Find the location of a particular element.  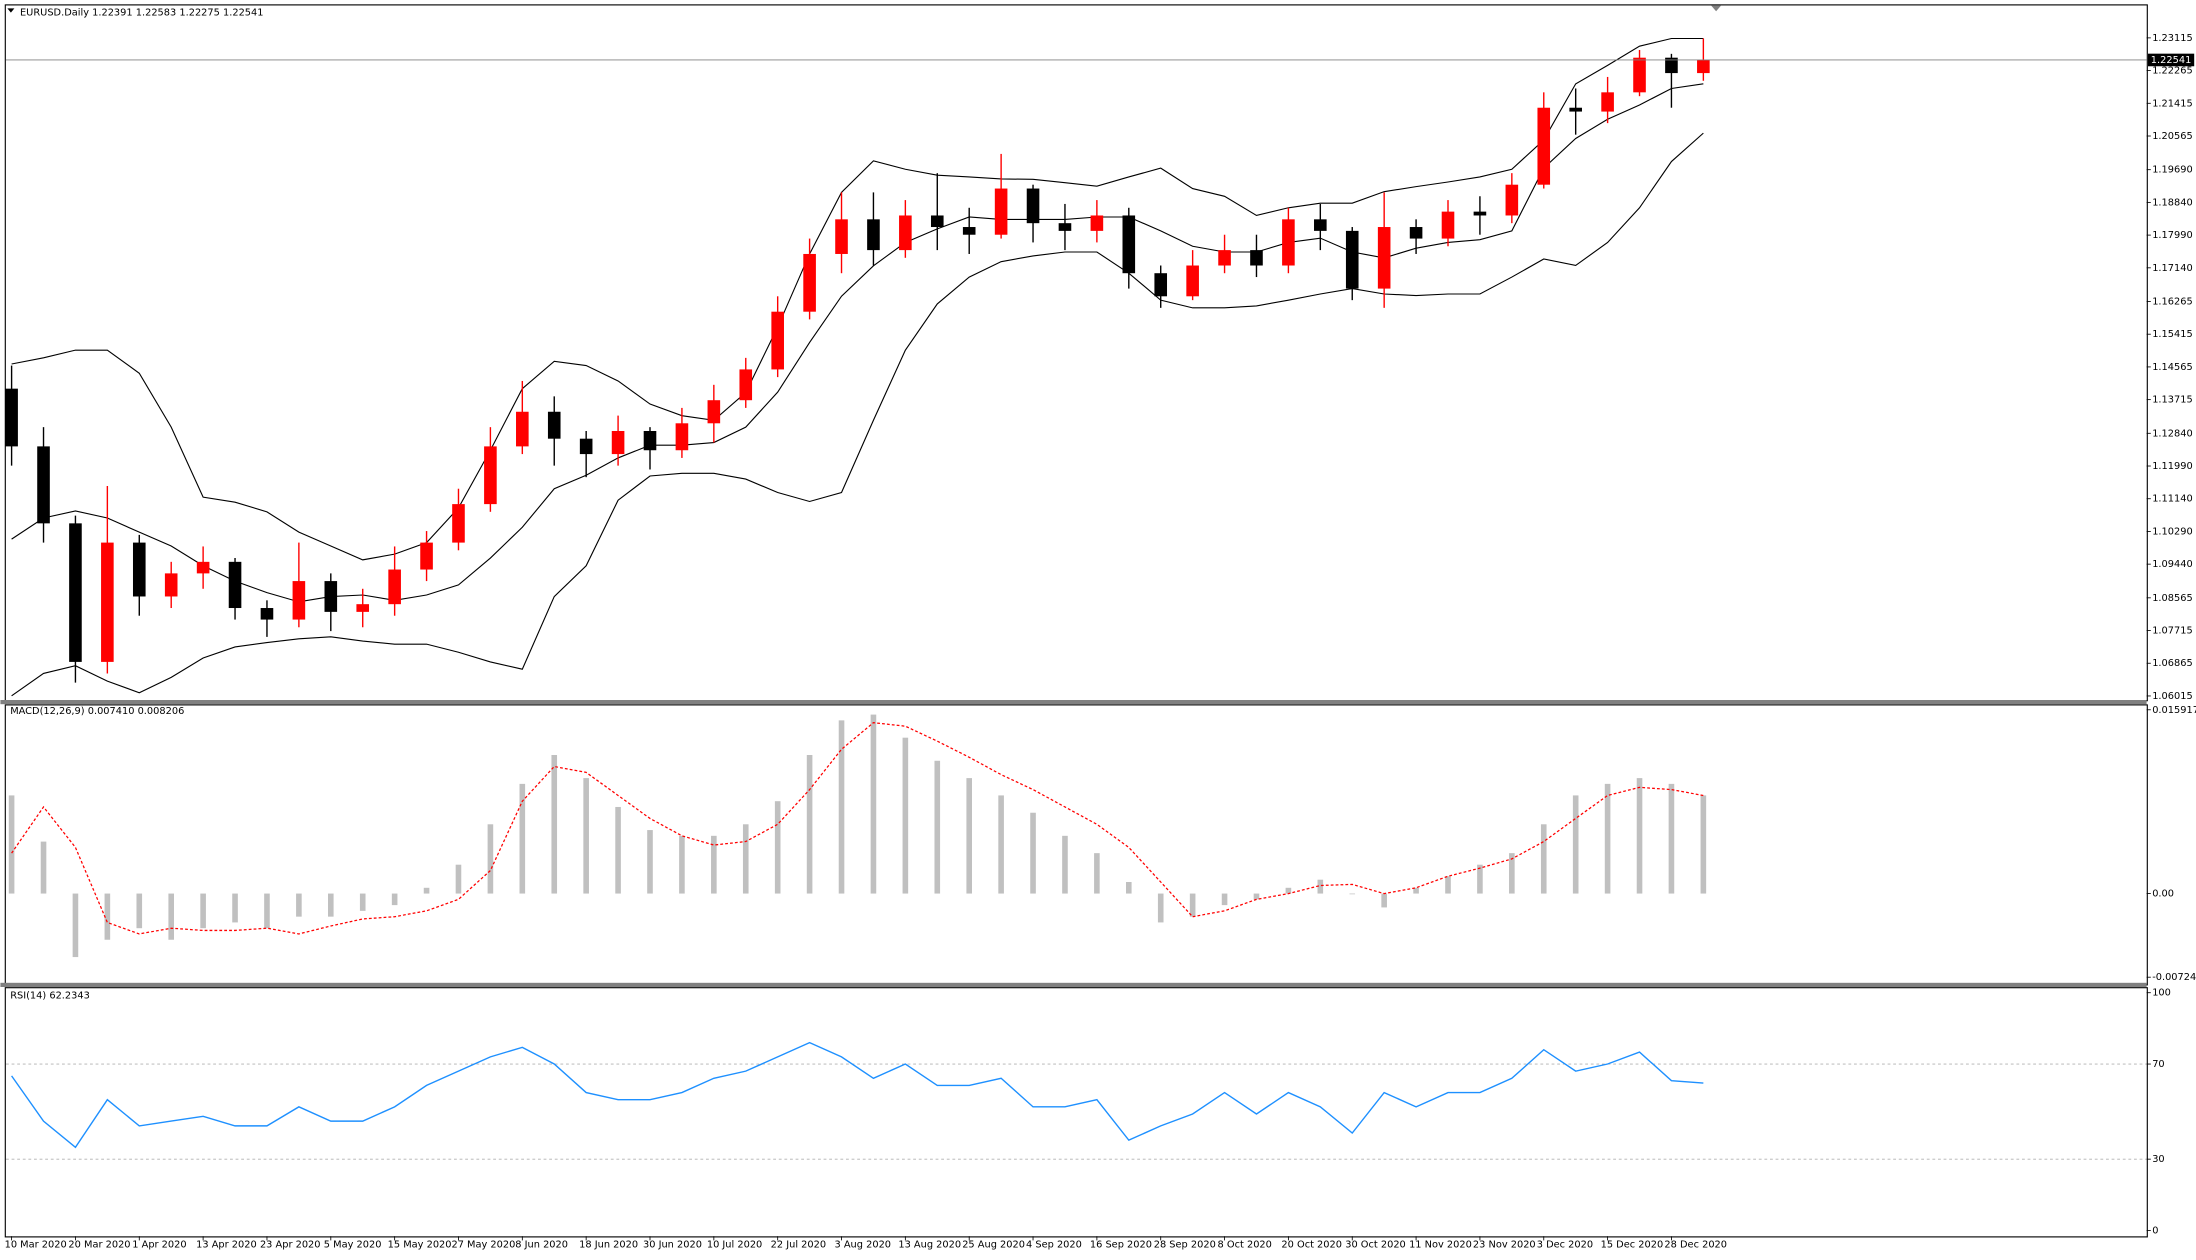

x-tick-label: 20 Oct 2020 is located at coordinates (1311, 1245).